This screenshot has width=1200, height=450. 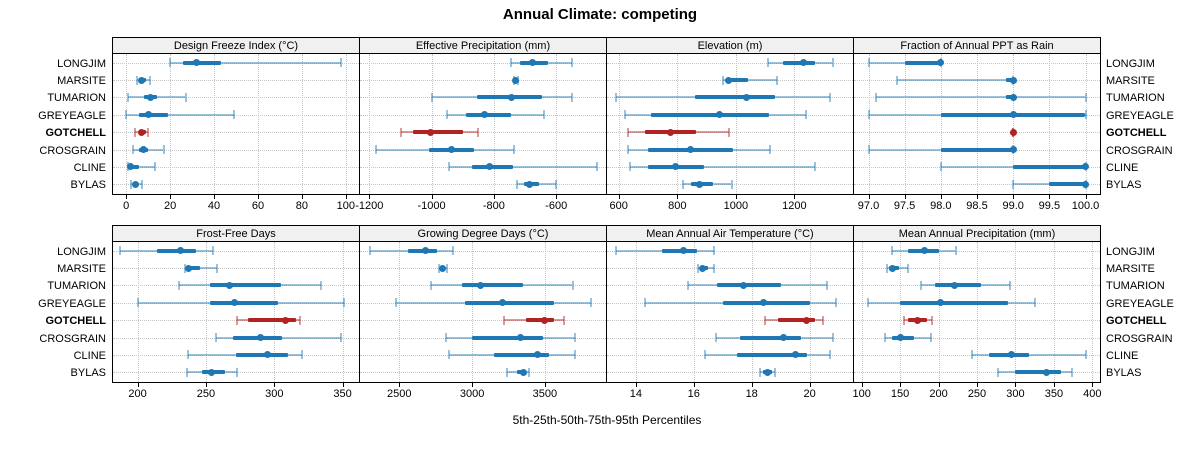 I want to click on site-label-left-crosgrain: CROSGRAIN, so click(x=72, y=150).